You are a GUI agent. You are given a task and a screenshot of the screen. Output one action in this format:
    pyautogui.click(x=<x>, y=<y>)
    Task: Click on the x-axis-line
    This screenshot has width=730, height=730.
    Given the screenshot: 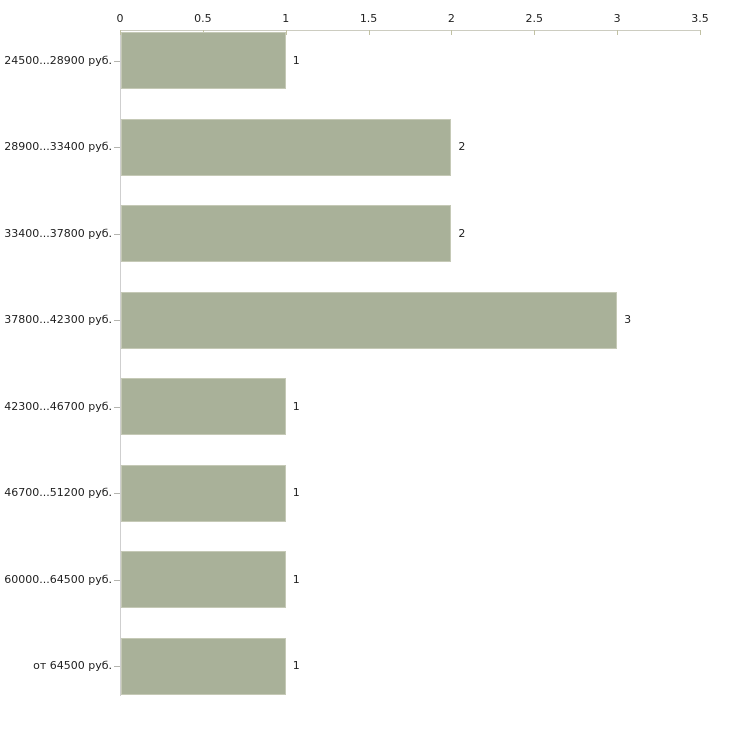 What is the action you would take?
    pyautogui.click(x=410, y=30)
    